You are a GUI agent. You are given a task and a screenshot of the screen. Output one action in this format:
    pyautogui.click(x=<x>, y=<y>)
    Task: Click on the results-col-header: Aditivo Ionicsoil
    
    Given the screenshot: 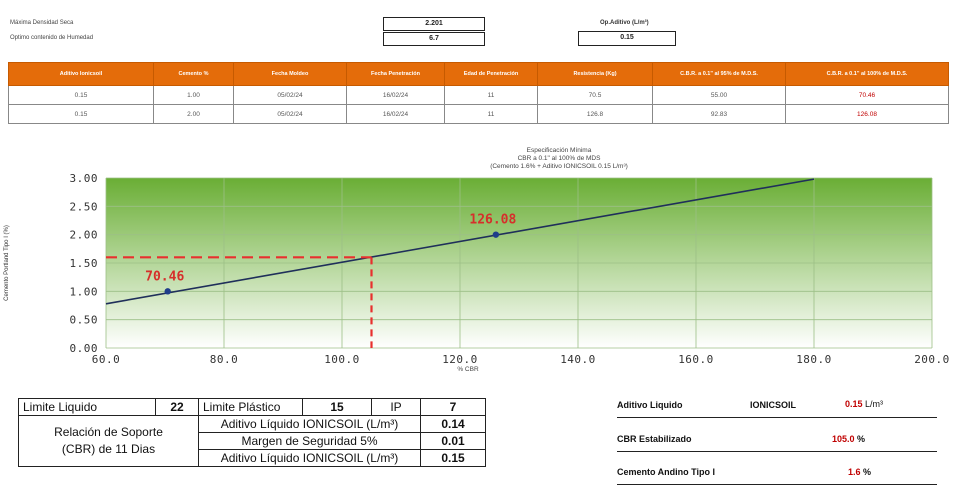 What is the action you would take?
    pyautogui.click(x=81, y=74)
    